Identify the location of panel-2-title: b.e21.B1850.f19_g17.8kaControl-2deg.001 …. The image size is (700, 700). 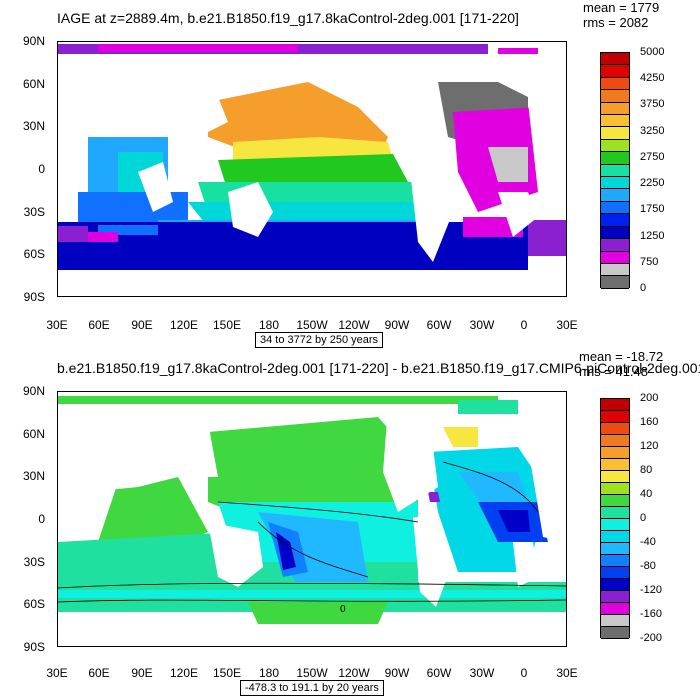
(378, 368).